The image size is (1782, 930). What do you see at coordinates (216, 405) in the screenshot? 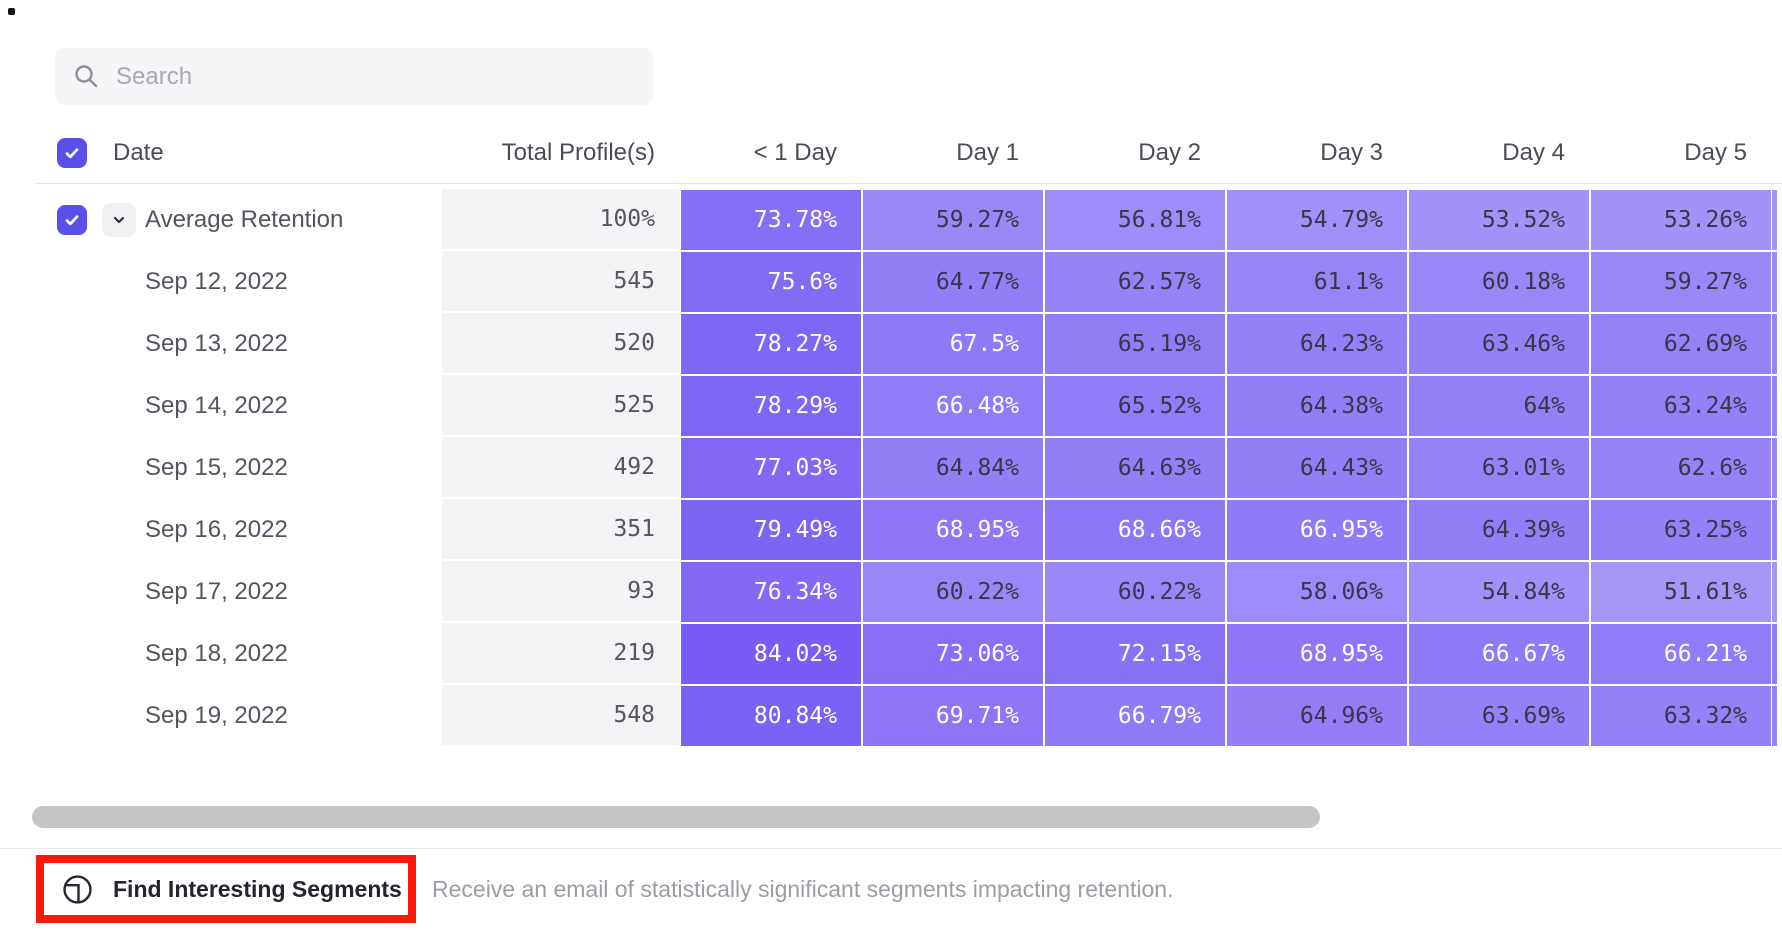
I see `row-label: Sep 14, 2022` at bounding box center [216, 405].